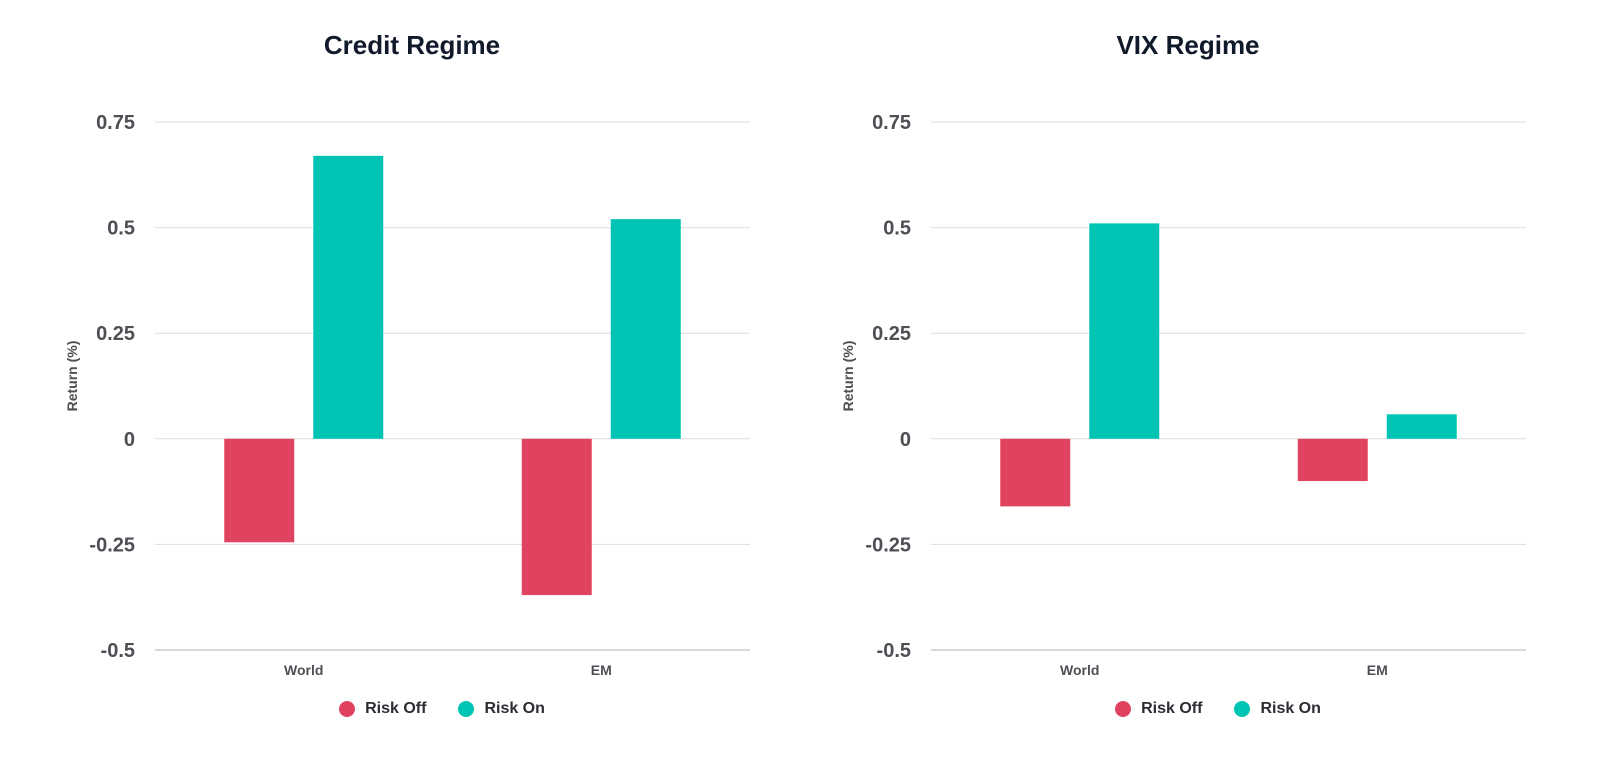 The height and width of the screenshot is (775, 1600). I want to click on chart-title: VIX Regime, so click(1188, 45).